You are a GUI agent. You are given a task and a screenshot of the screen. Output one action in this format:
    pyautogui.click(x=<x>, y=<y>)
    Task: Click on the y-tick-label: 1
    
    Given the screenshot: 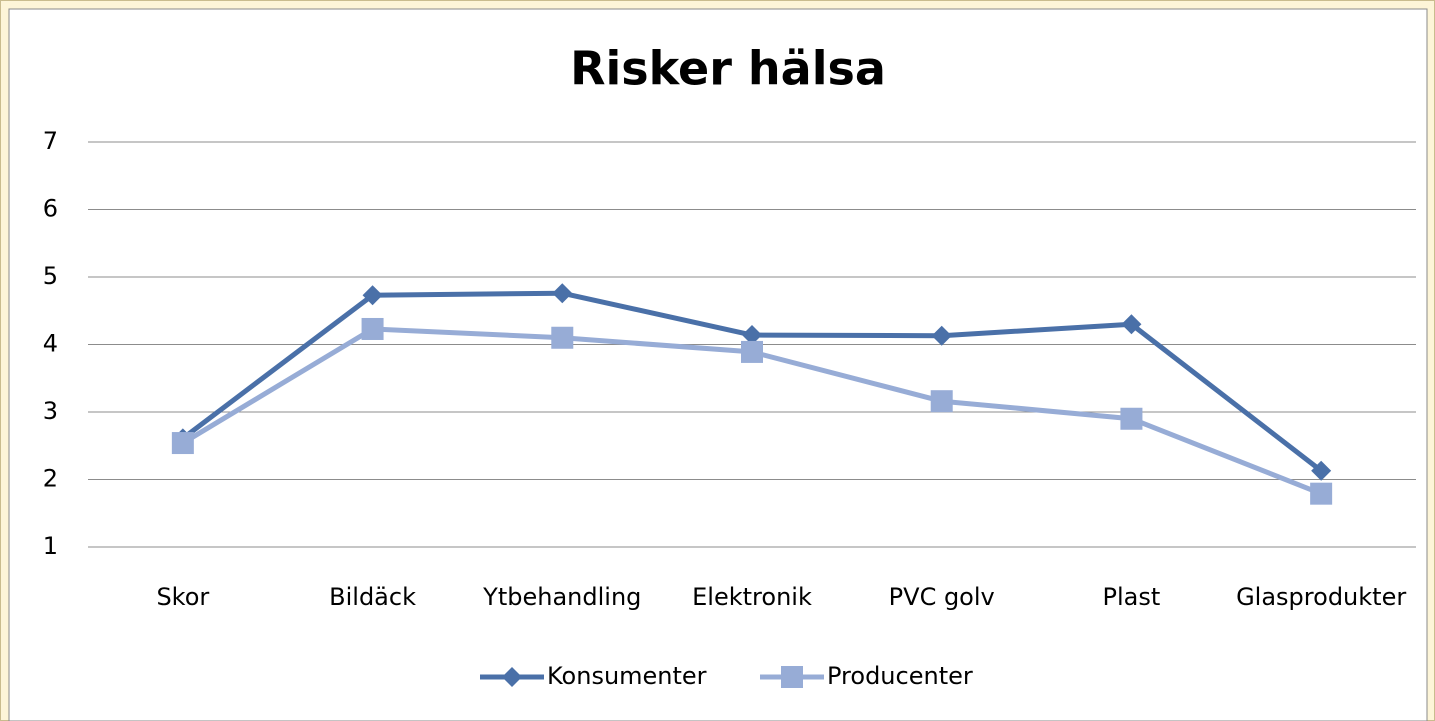 What is the action you would take?
    pyautogui.click(x=50, y=546)
    